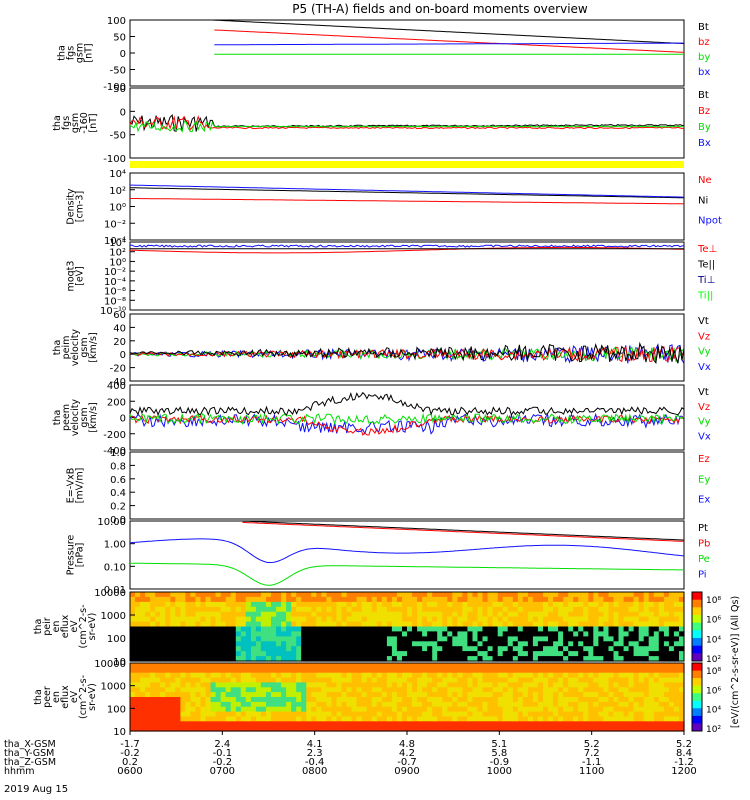 The width and height of the screenshot is (750, 800). Describe the element at coordinates (684, 744) in the screenshot. I see `x-axis-value: 5.2` at that location.